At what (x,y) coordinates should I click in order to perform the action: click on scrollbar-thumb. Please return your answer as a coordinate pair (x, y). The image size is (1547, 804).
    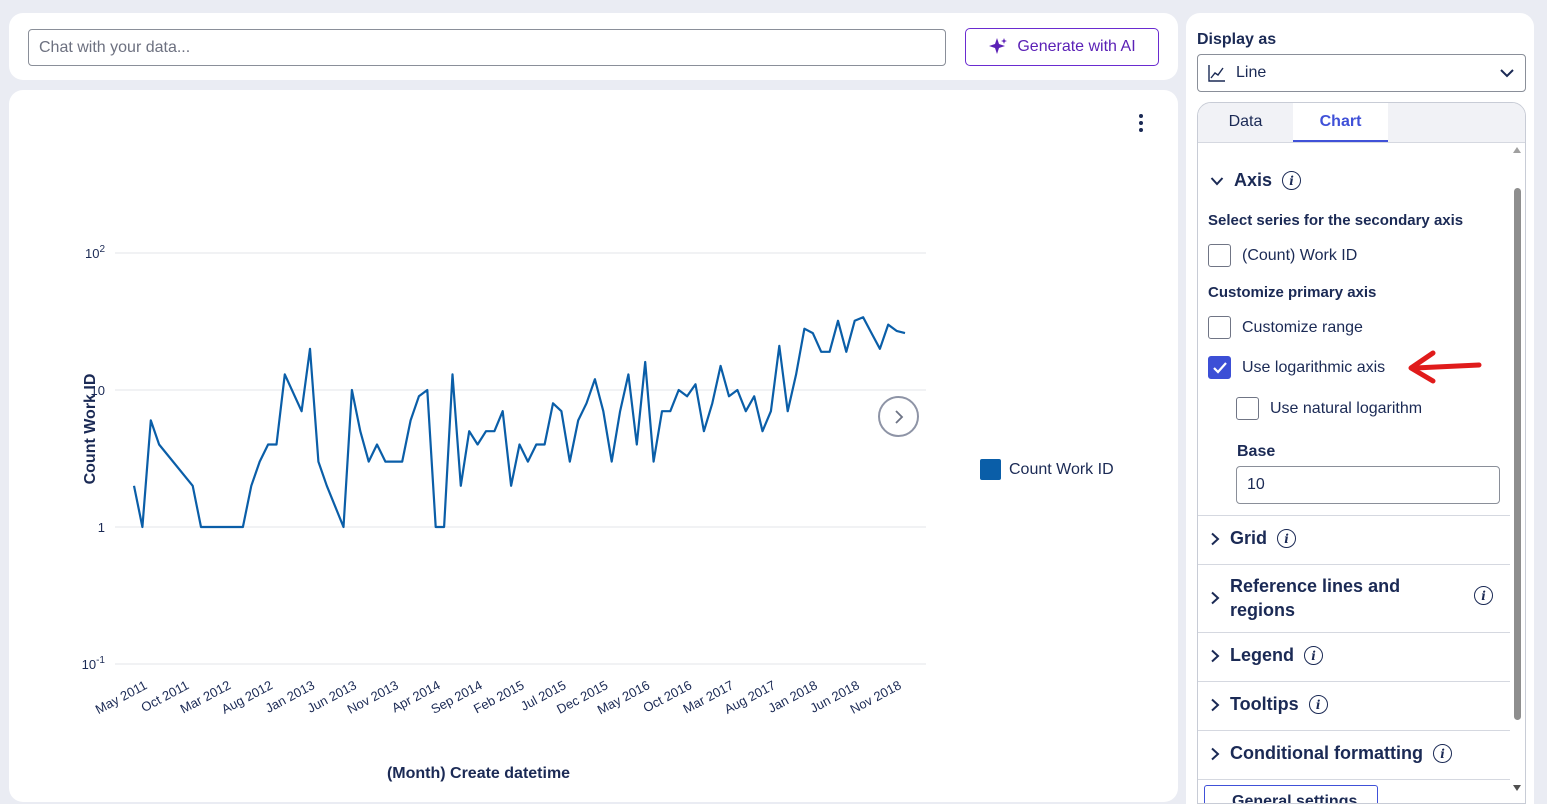
    Looking at the image, I should click on (1517, 454).